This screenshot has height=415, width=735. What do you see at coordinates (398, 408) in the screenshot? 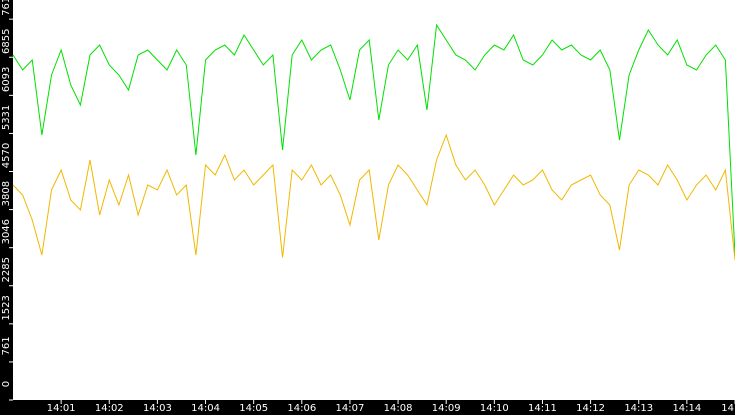
I see `x-tick-label: 14:08` at bounding box center [398, 408].